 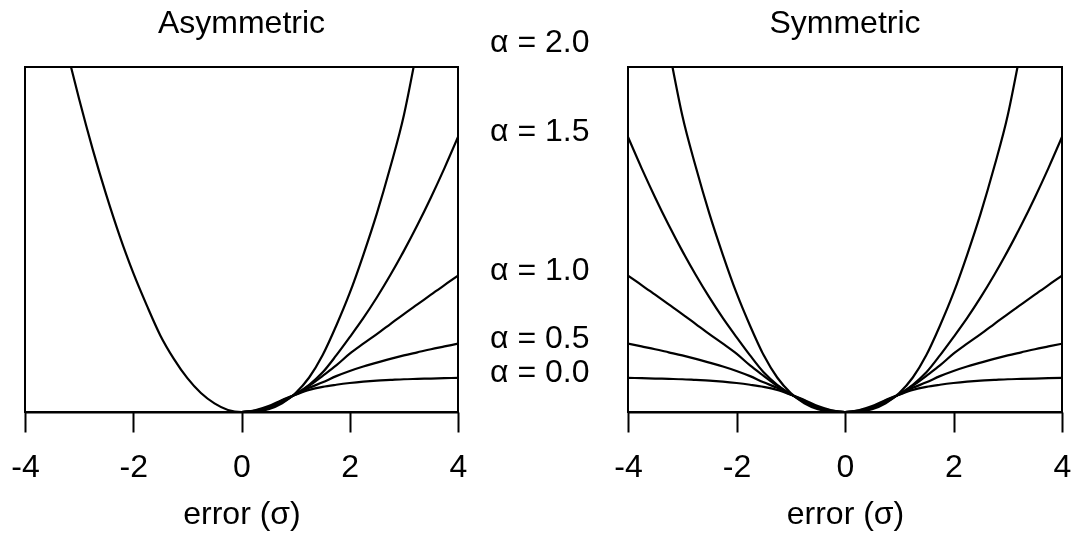 I want to click on series-label: α = 1.0, so click(x=540, y=268).